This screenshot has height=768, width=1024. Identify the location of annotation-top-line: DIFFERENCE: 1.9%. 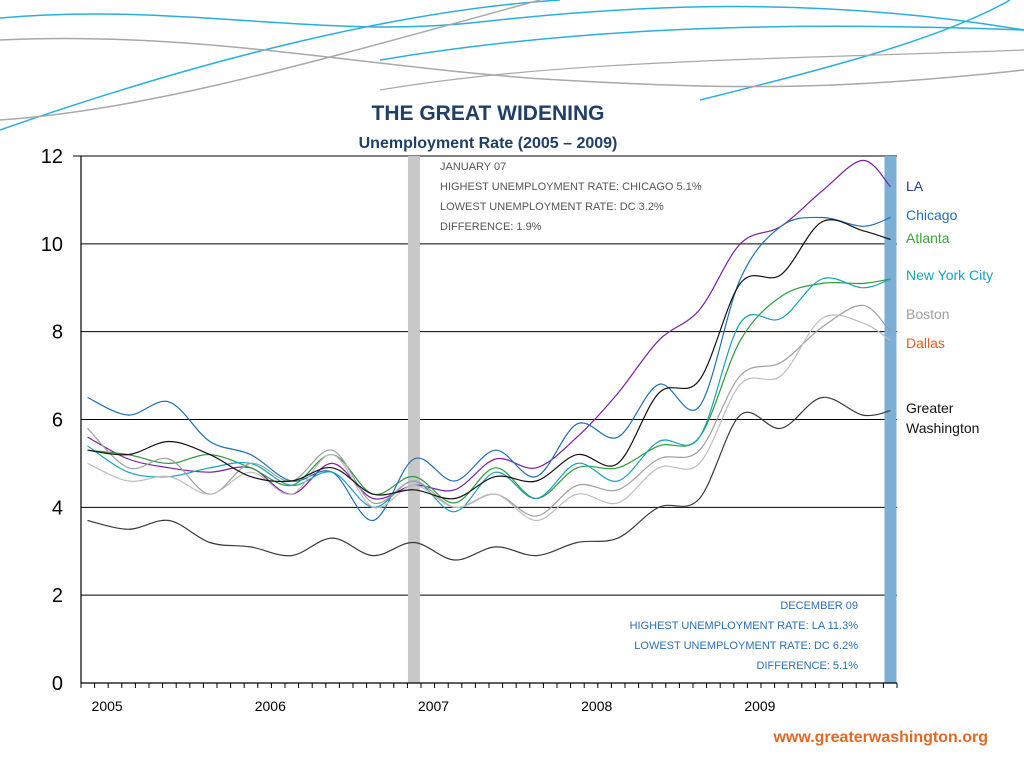
(491, 227).